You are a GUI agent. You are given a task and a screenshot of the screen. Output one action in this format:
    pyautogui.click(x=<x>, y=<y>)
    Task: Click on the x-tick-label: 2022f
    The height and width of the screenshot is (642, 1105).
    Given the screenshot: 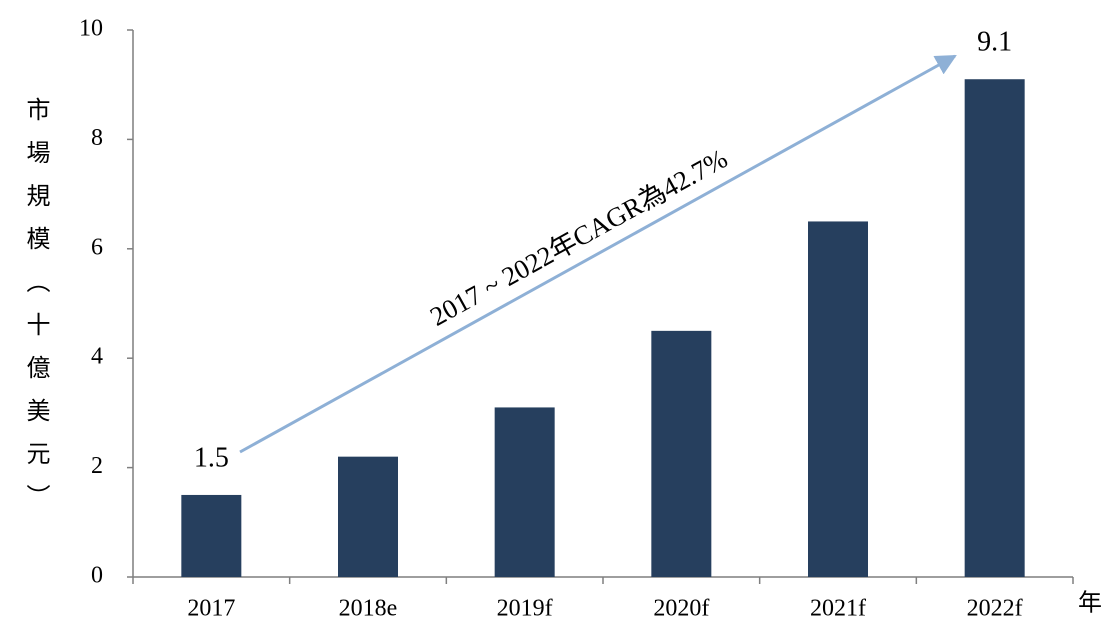 What is the action you would take?
    pyautogui.click(x=995, y=609)
    